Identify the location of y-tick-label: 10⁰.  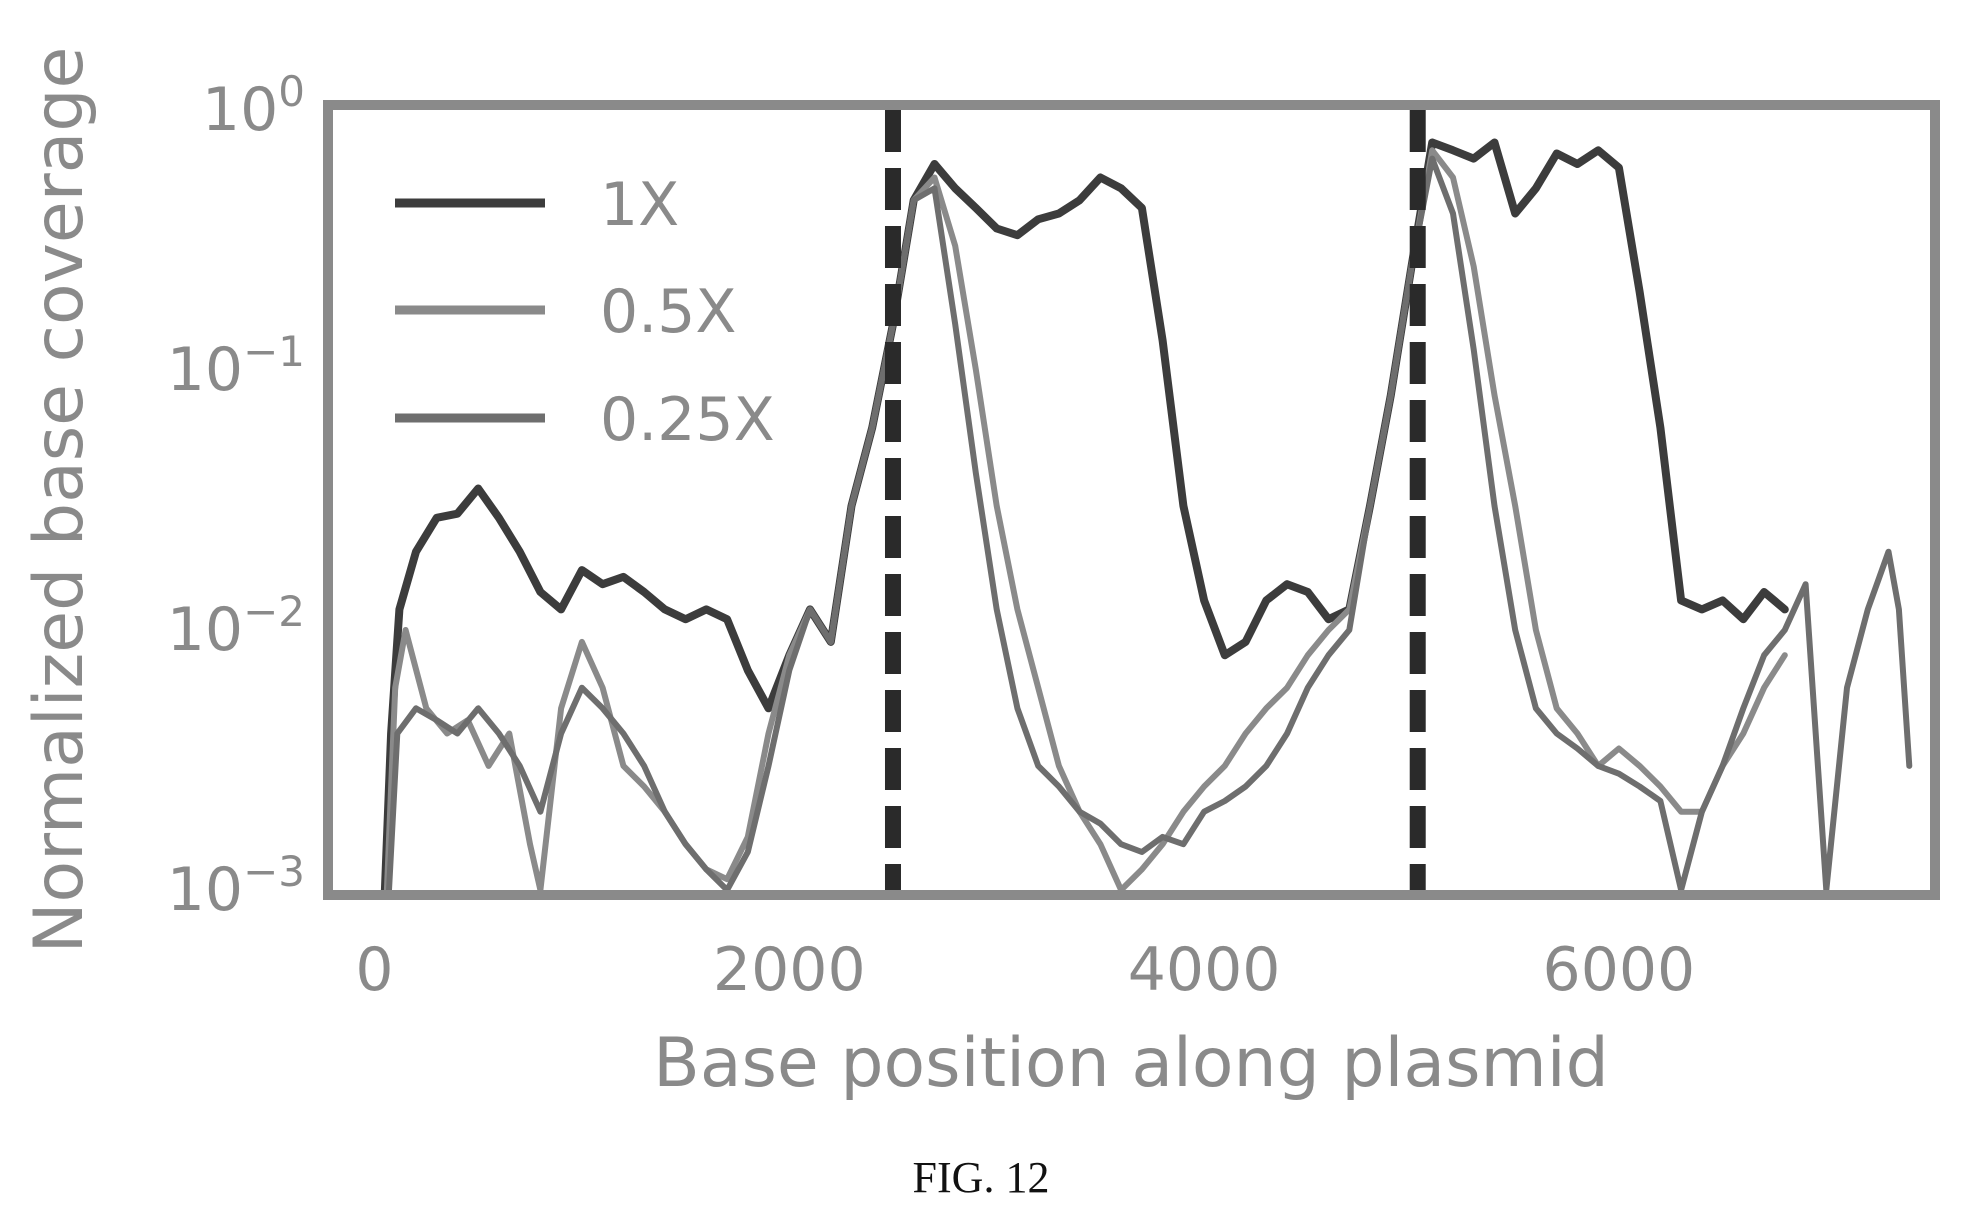
(253, 106).